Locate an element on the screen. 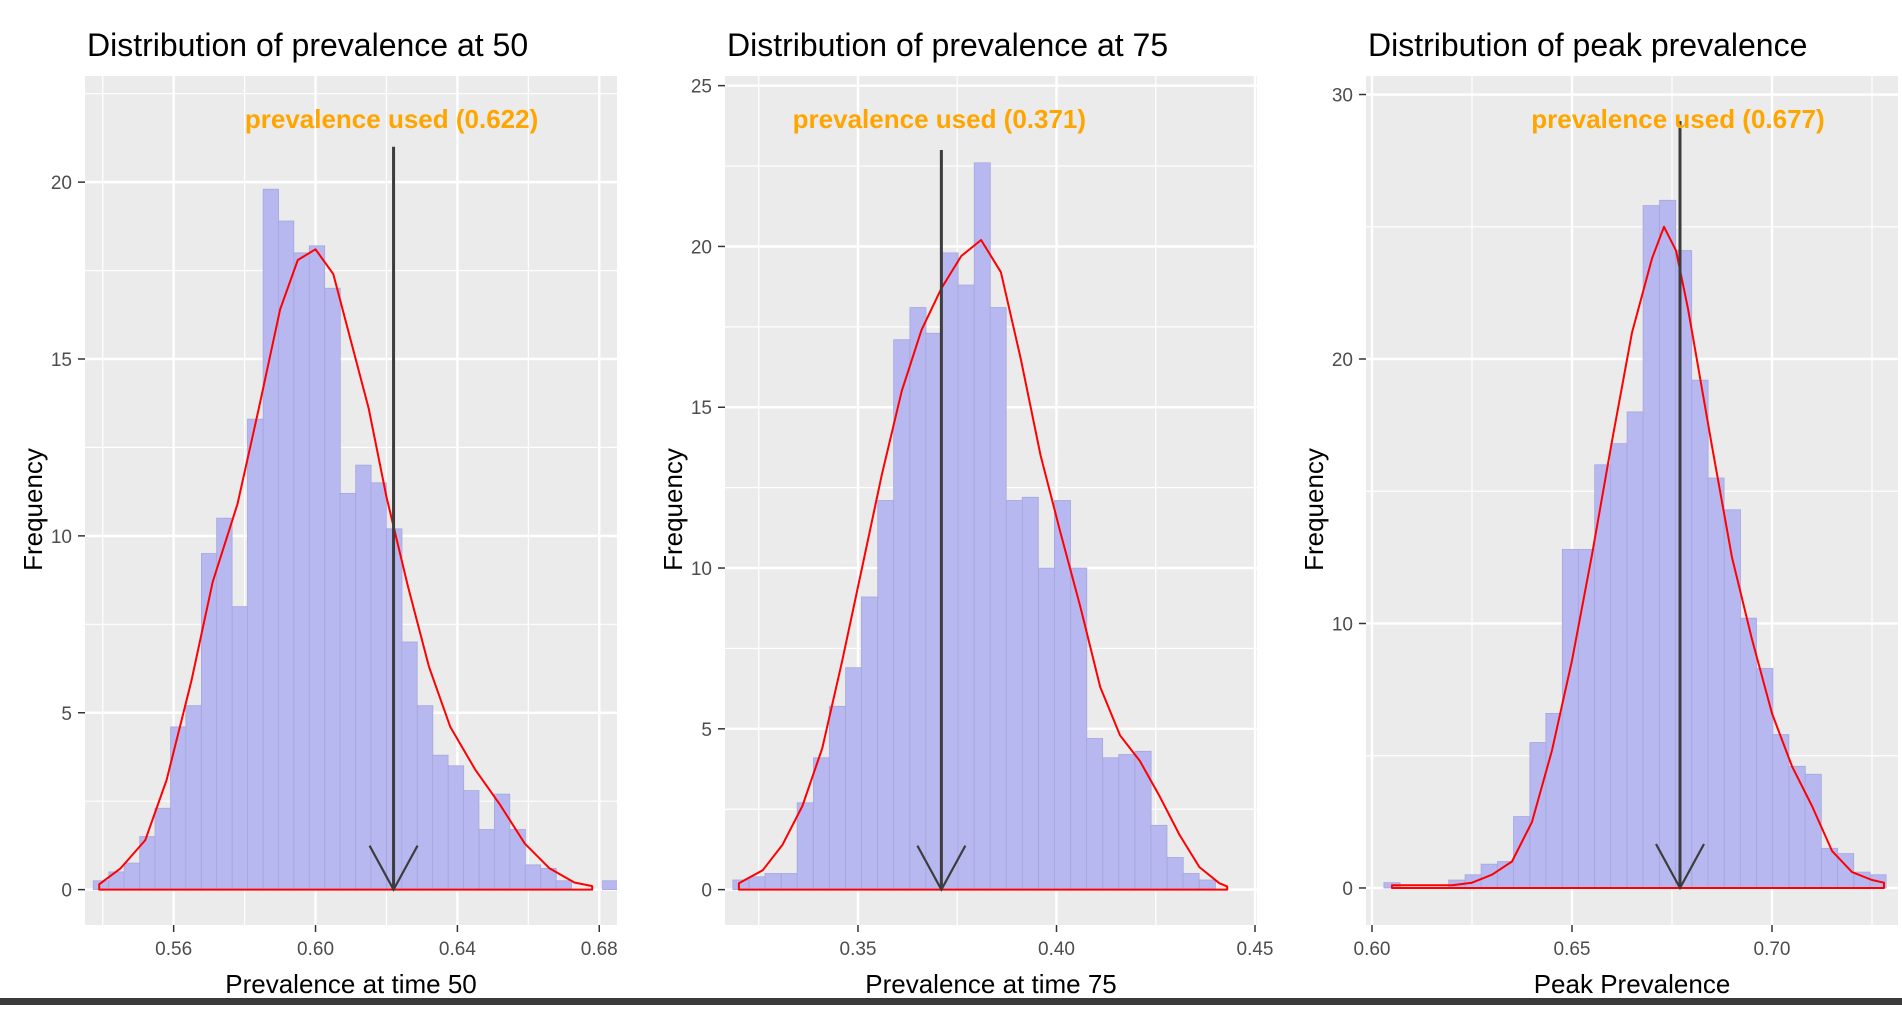 This screenshot has height=1010, width=1902. chart-title: Distribution of peak prevalence is located at coordinates (1587, 45).